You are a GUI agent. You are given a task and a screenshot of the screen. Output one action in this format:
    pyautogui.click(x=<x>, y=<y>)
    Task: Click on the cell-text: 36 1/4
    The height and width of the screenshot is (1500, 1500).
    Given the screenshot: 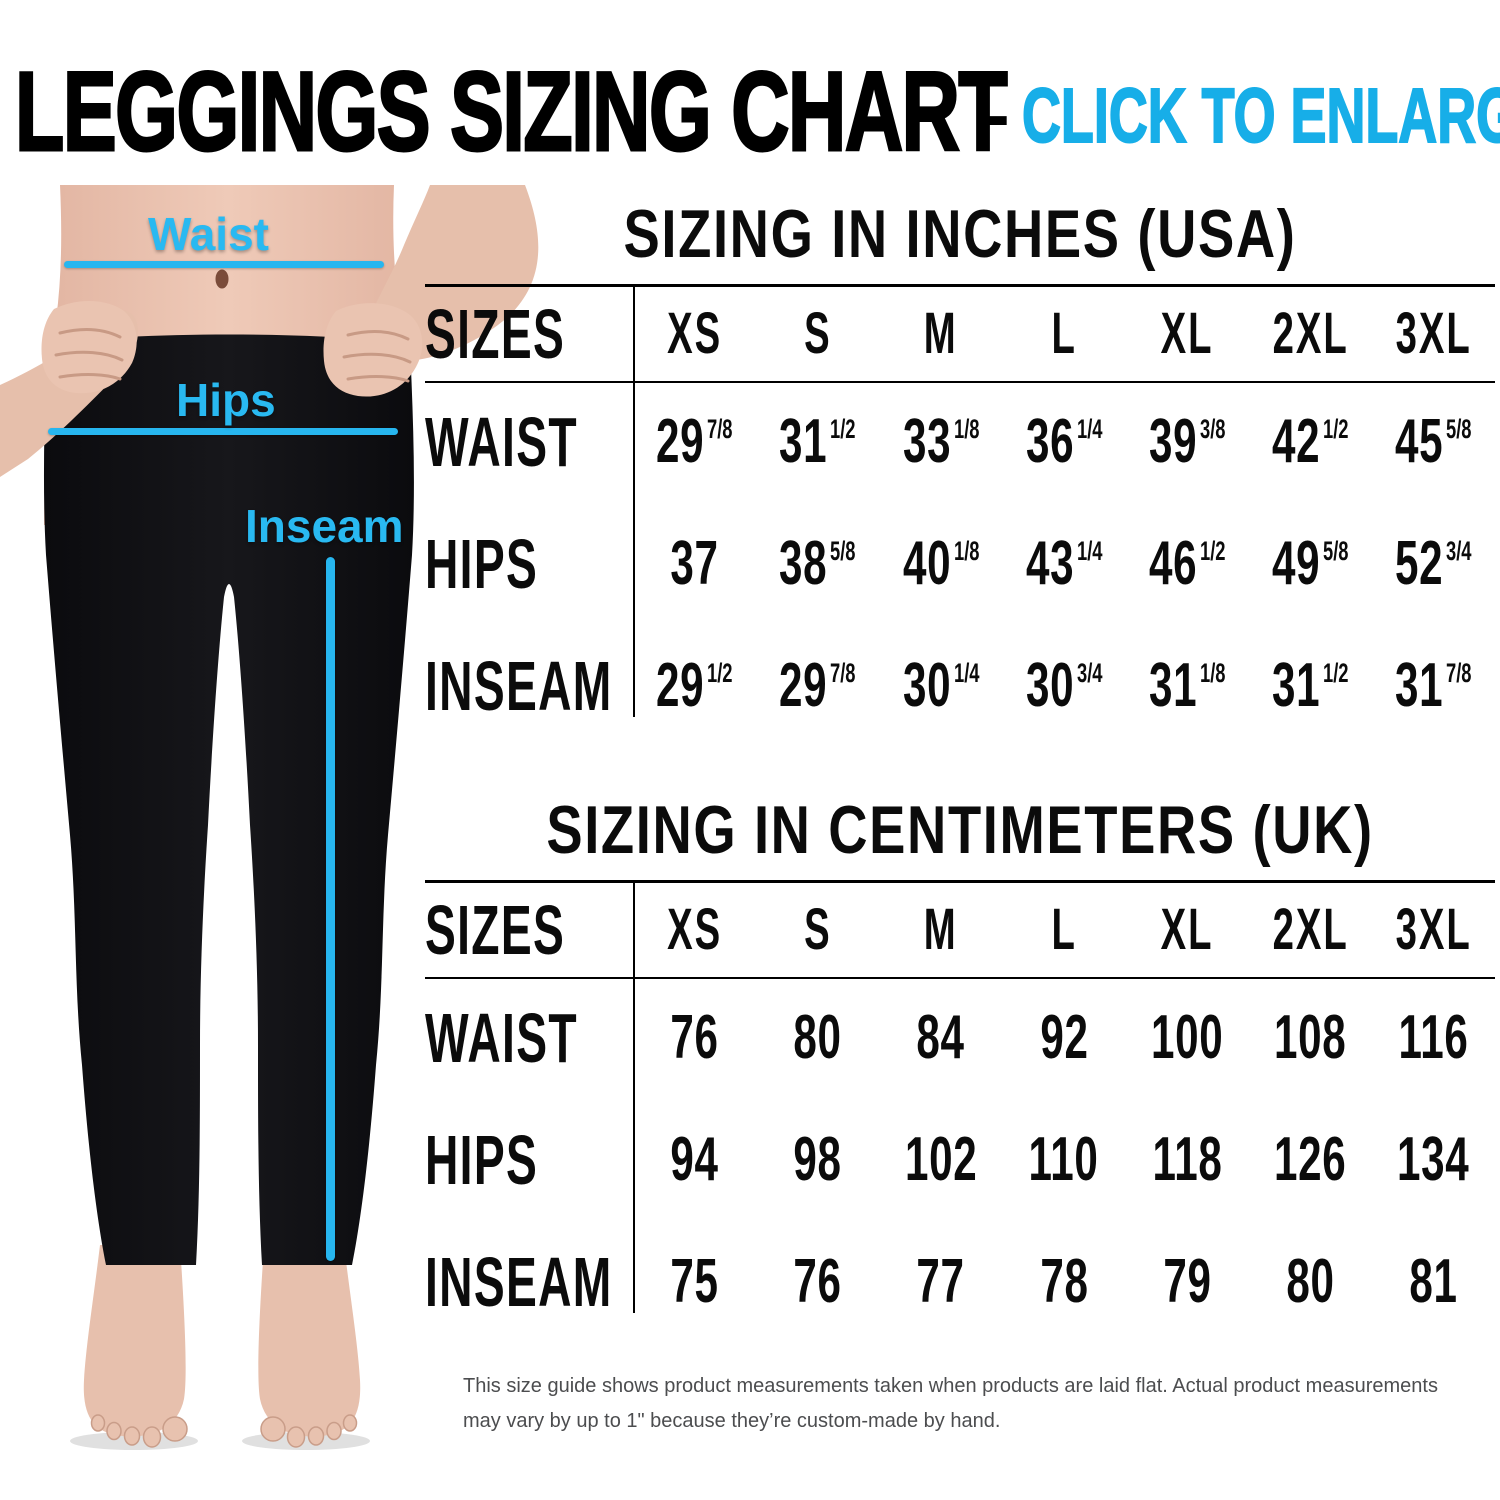 What is the action you would take?
    pyautogui.click(x=1064, y=441)
    